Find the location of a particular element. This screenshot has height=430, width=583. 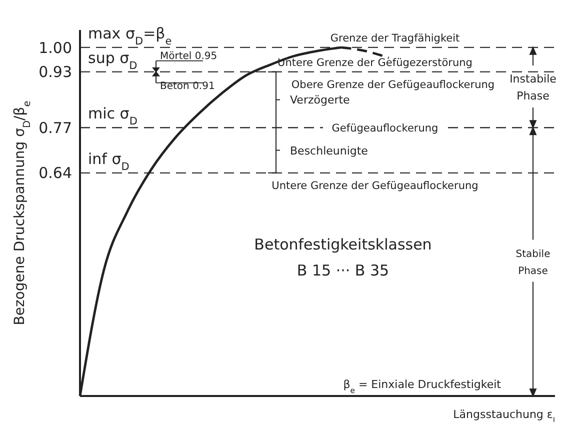

annotation: sup σ$_{D}$ is located at coordinates (113, 60).